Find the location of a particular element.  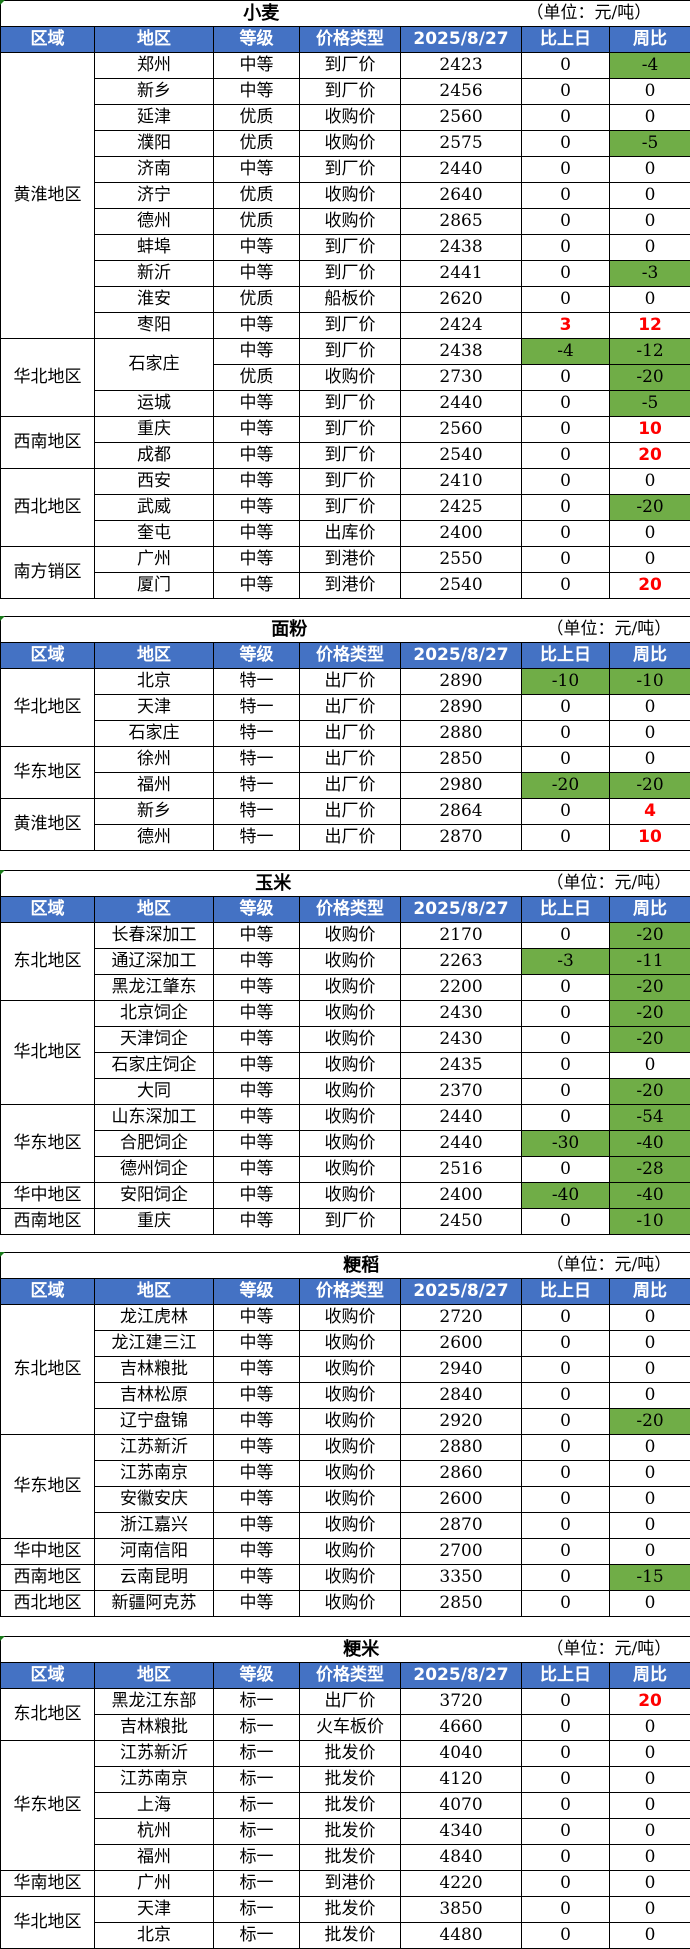

column-header-week-change: 周比 is located at coordinates (650, 1676).